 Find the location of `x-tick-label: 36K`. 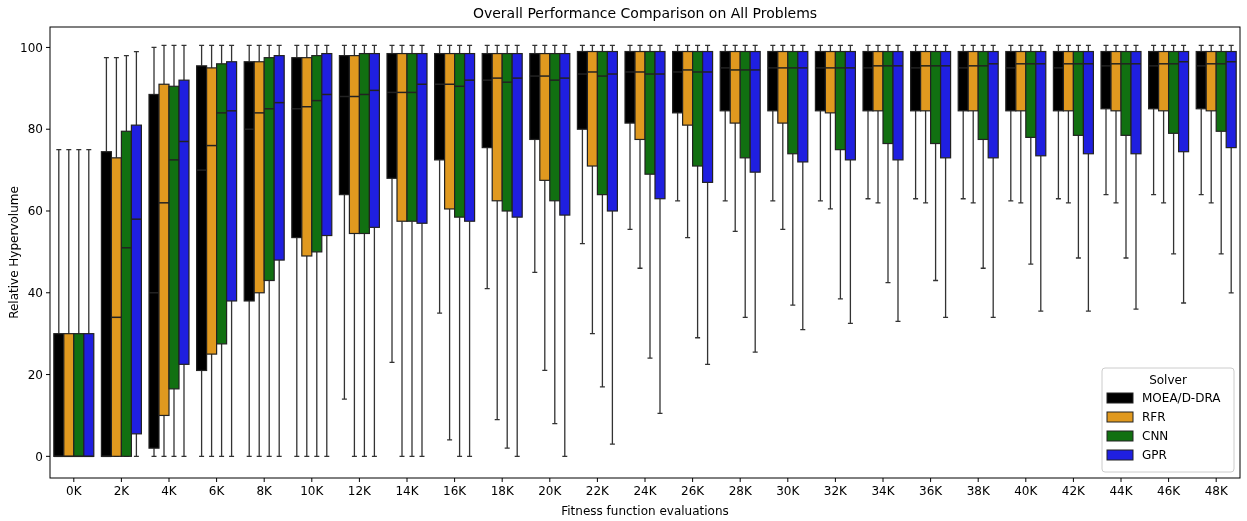

x-tick-label: 36K is located at coordinates (931, 491).